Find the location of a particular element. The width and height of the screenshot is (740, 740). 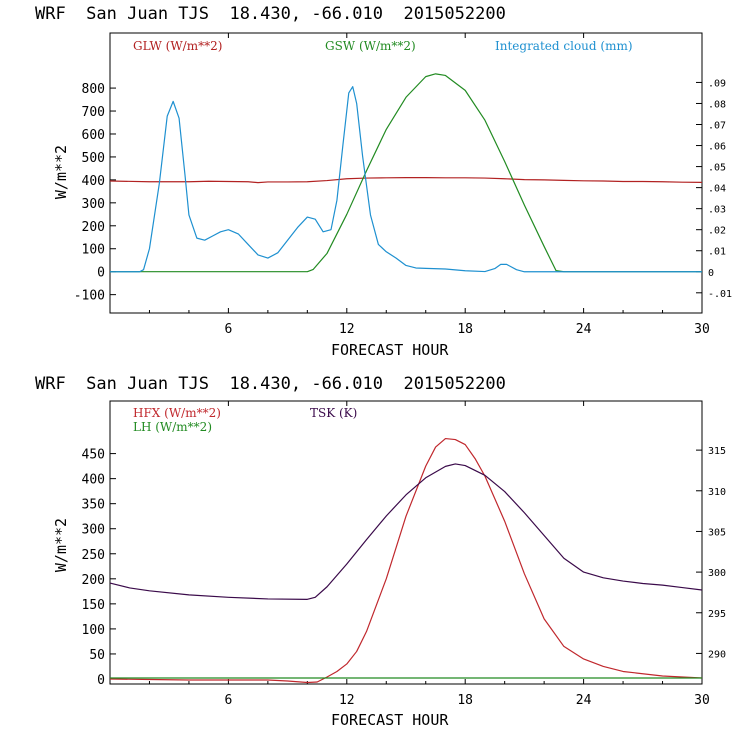

chart1-y-tick-label: 200 is located at coordinates (93, 227).